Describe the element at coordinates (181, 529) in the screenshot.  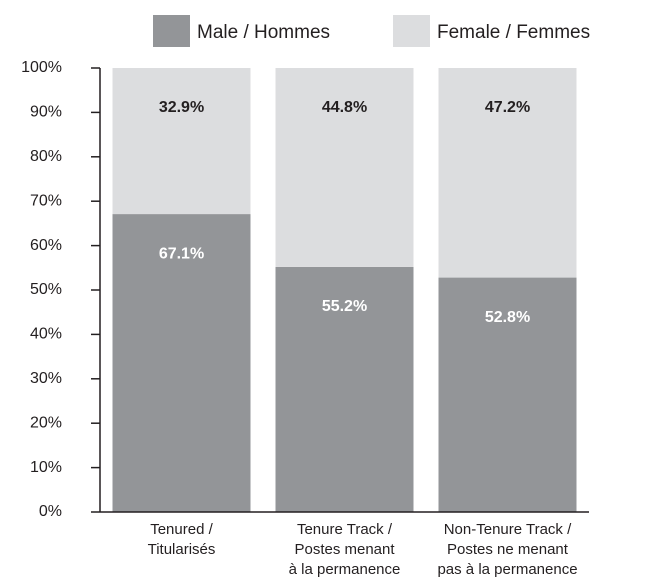
I see `x-tick-line: Tenured /` at that location.